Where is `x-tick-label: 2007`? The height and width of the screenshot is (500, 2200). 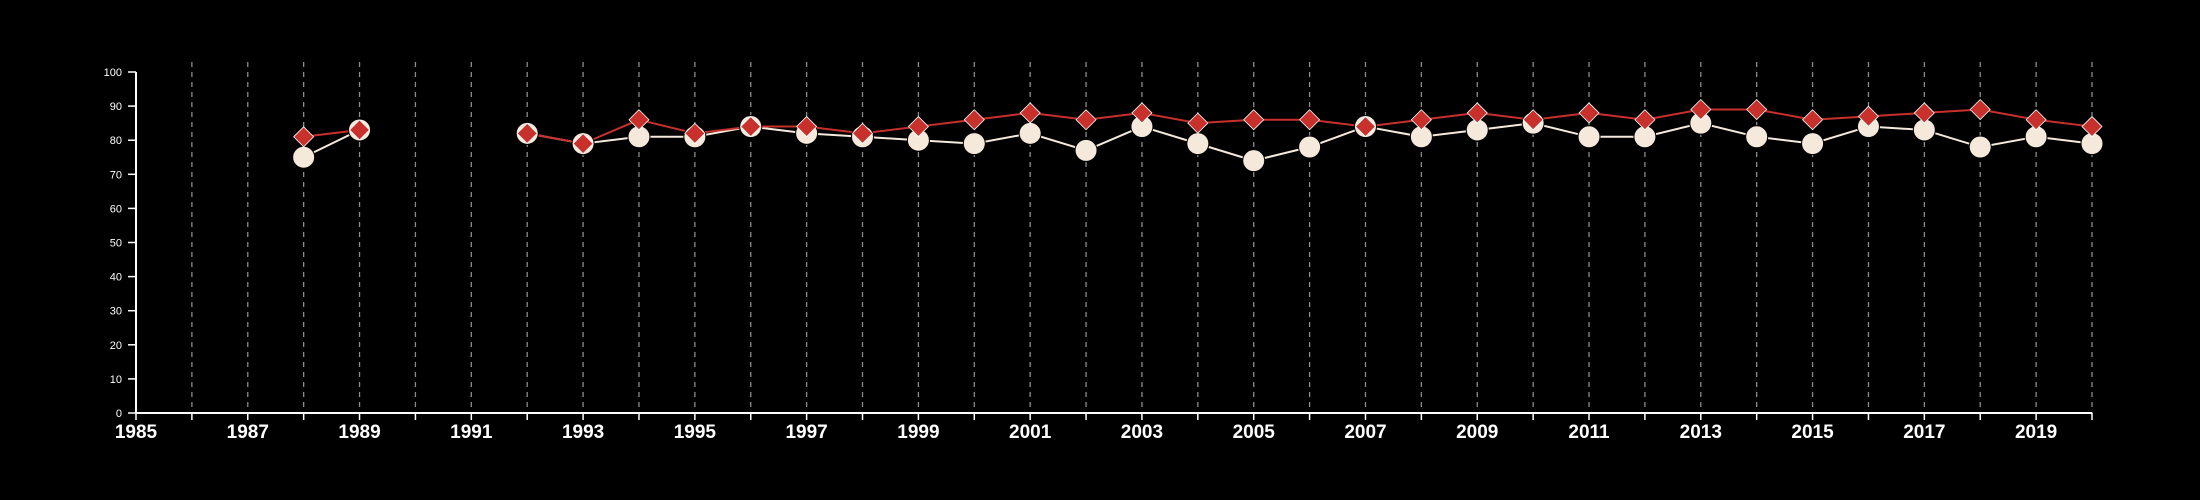
x-tick-label: 2007 is located at coordinates (1365, 432).